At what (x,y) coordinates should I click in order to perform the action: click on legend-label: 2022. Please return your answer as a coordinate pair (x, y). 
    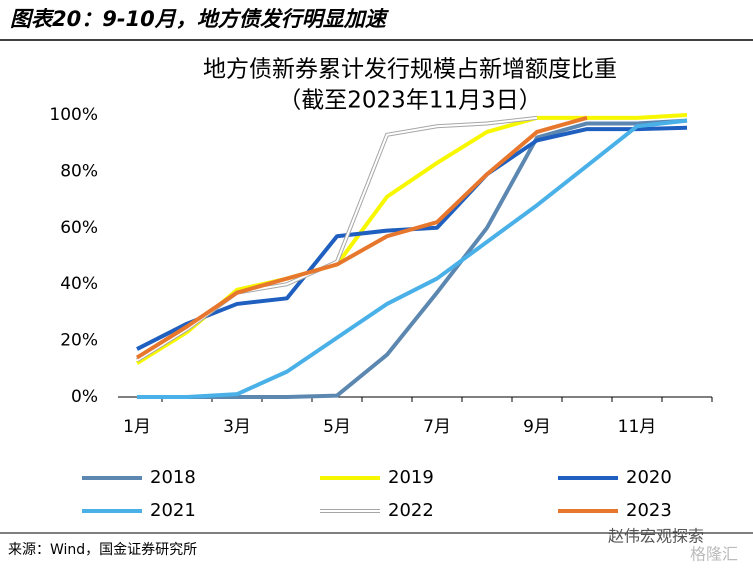
    Looking at the image, I should click on (411, 510).